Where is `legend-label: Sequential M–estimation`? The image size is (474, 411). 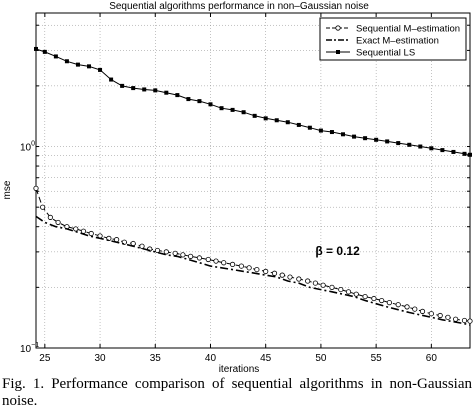
legend-label: Sequential M–estimation is located at coordinates (408, 29).